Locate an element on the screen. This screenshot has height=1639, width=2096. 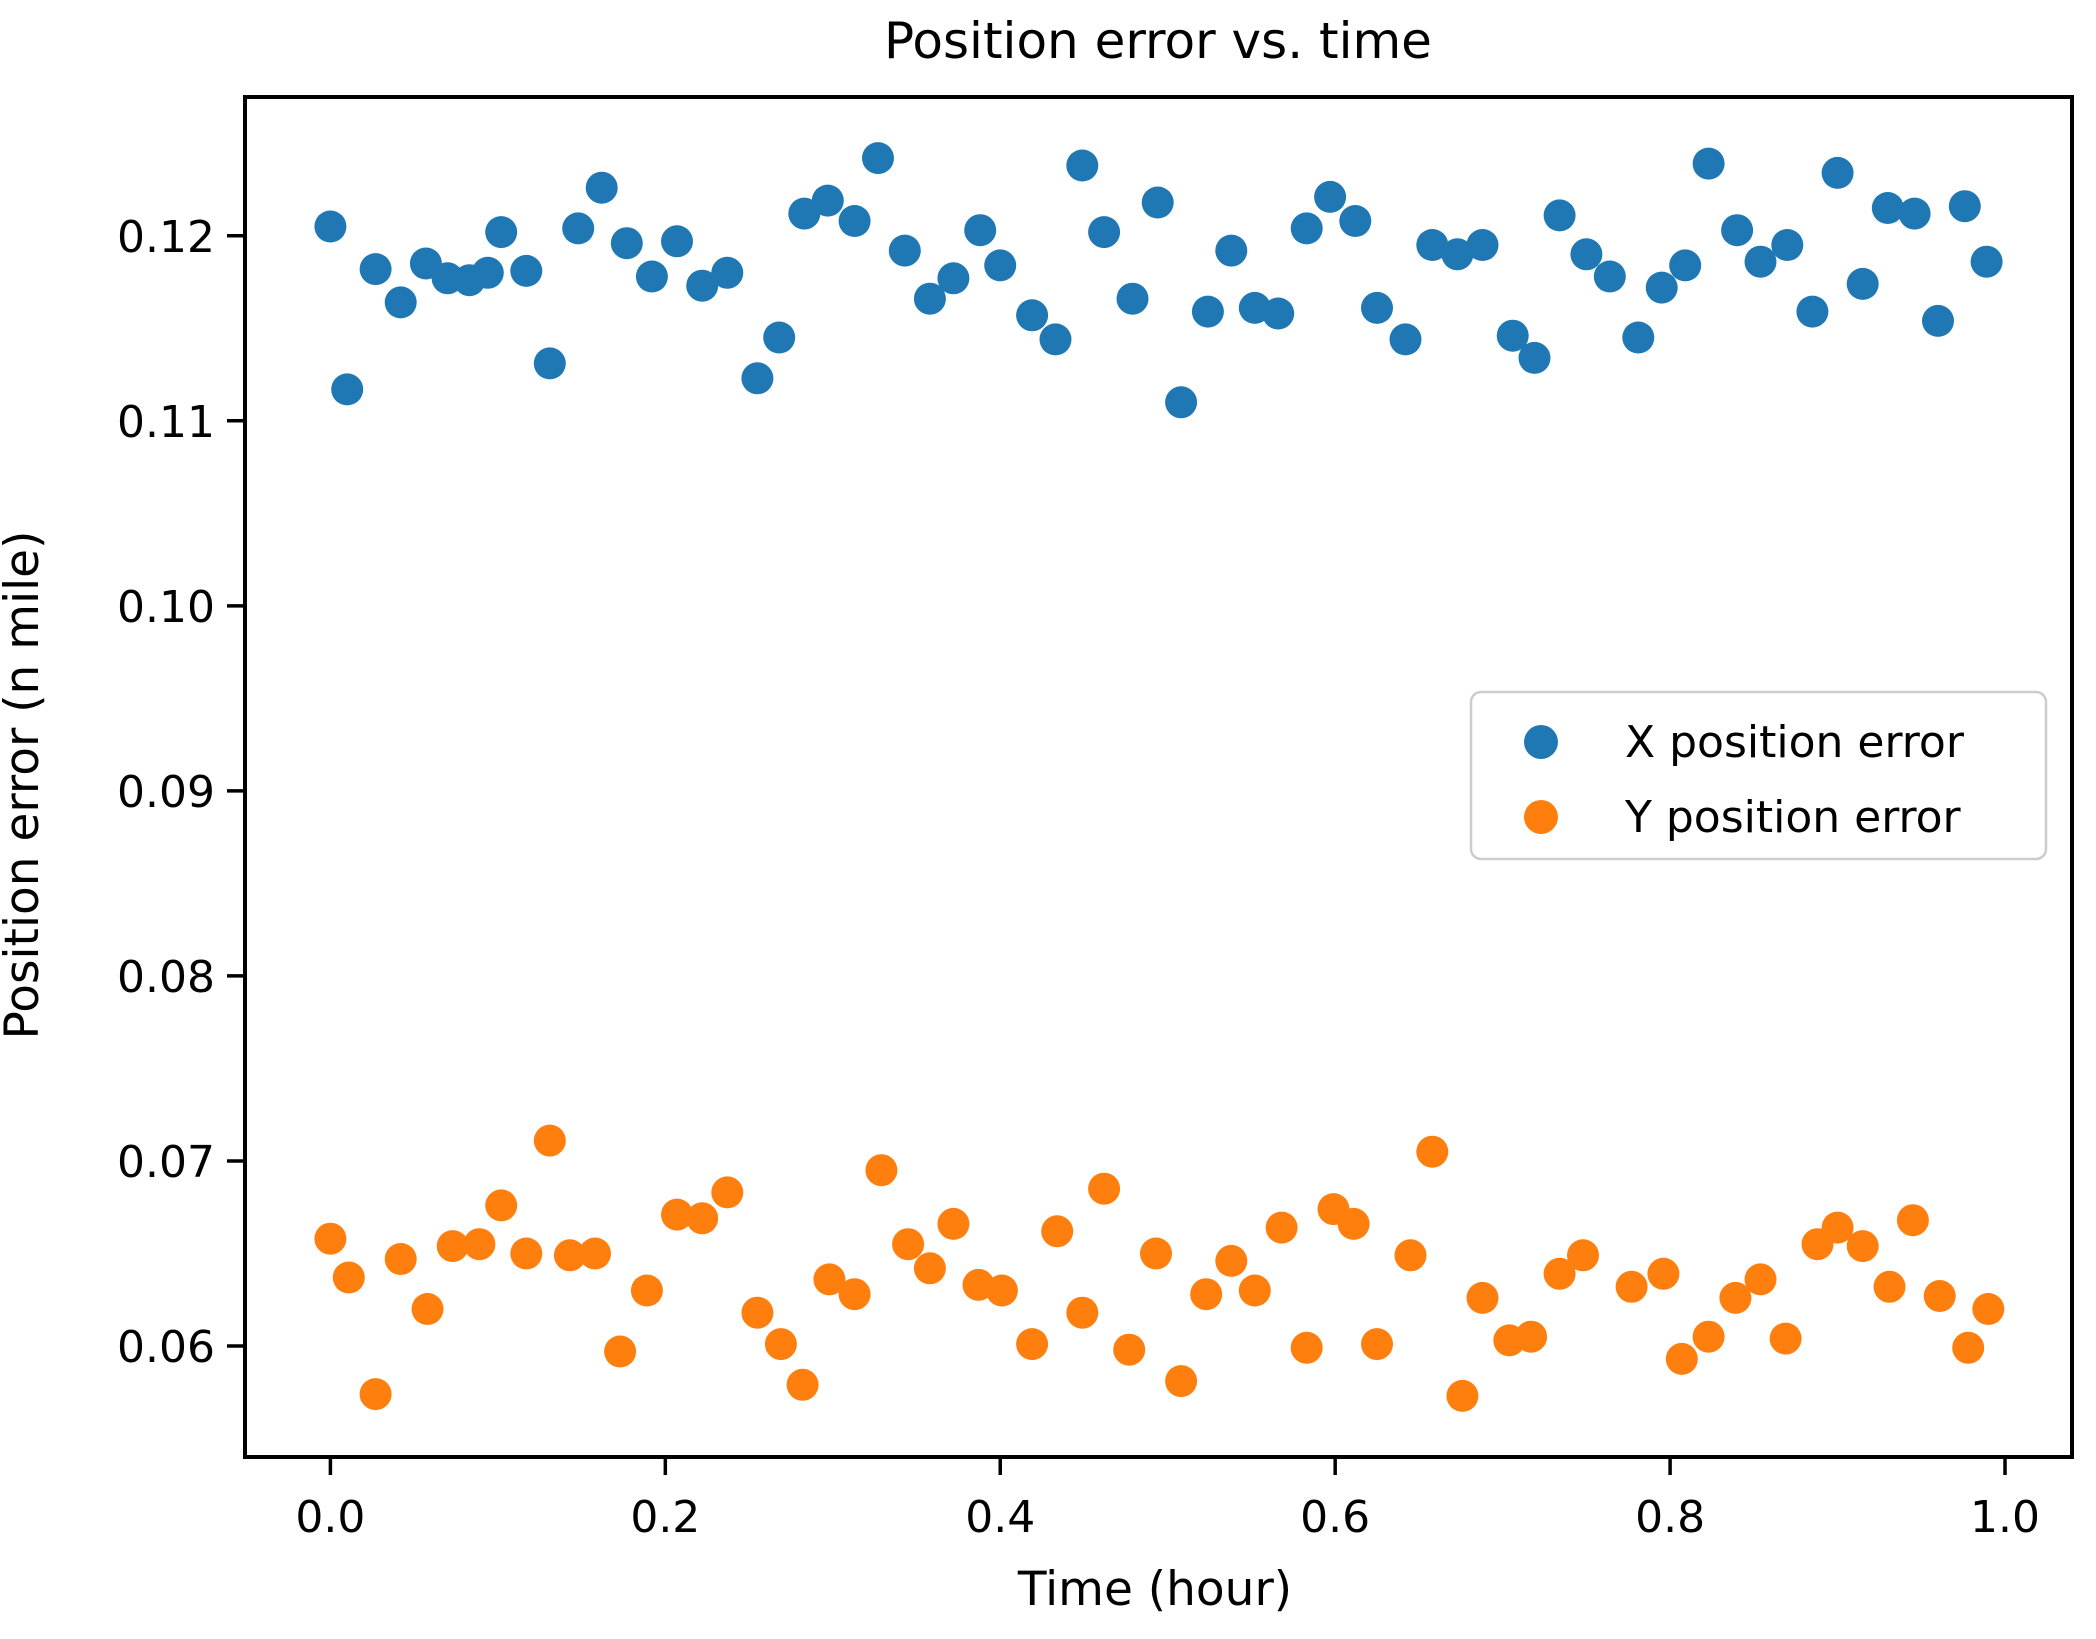
y-tick-label: 0.10 is located at coordinates (166, 607).